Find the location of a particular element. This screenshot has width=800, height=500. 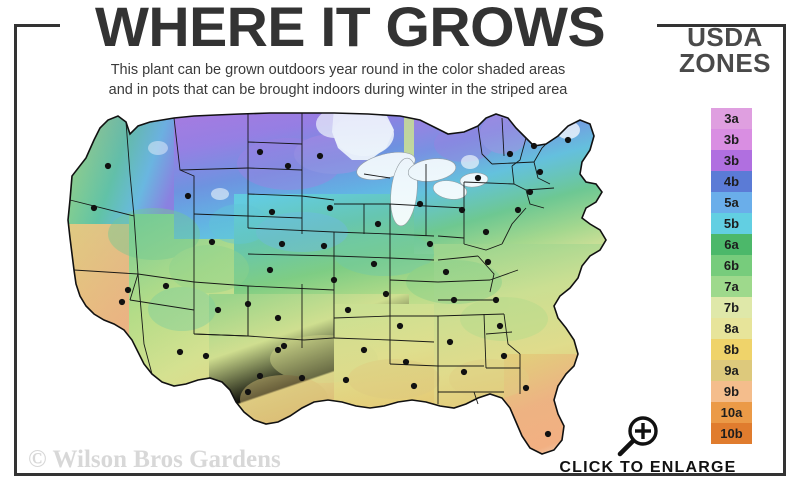

frame-top-left-border is located at coordinates (37, 25).